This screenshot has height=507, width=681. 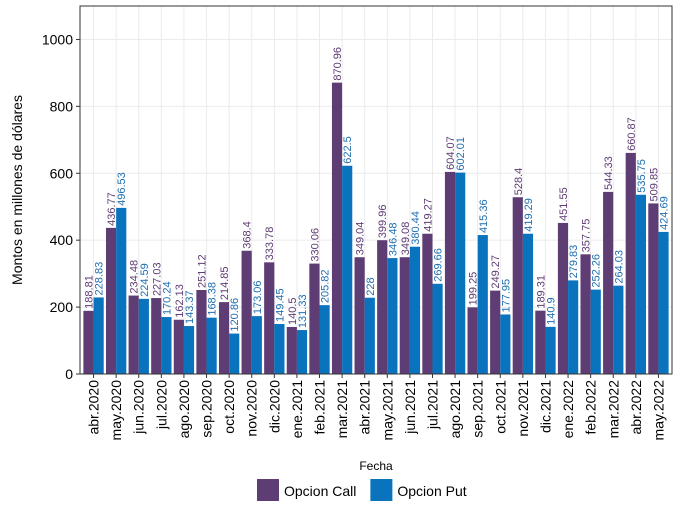 What do you see at coordinates (62, 240) in the screenshot?
I see `y-tick-label: 400` at bounding box center [62, 240].